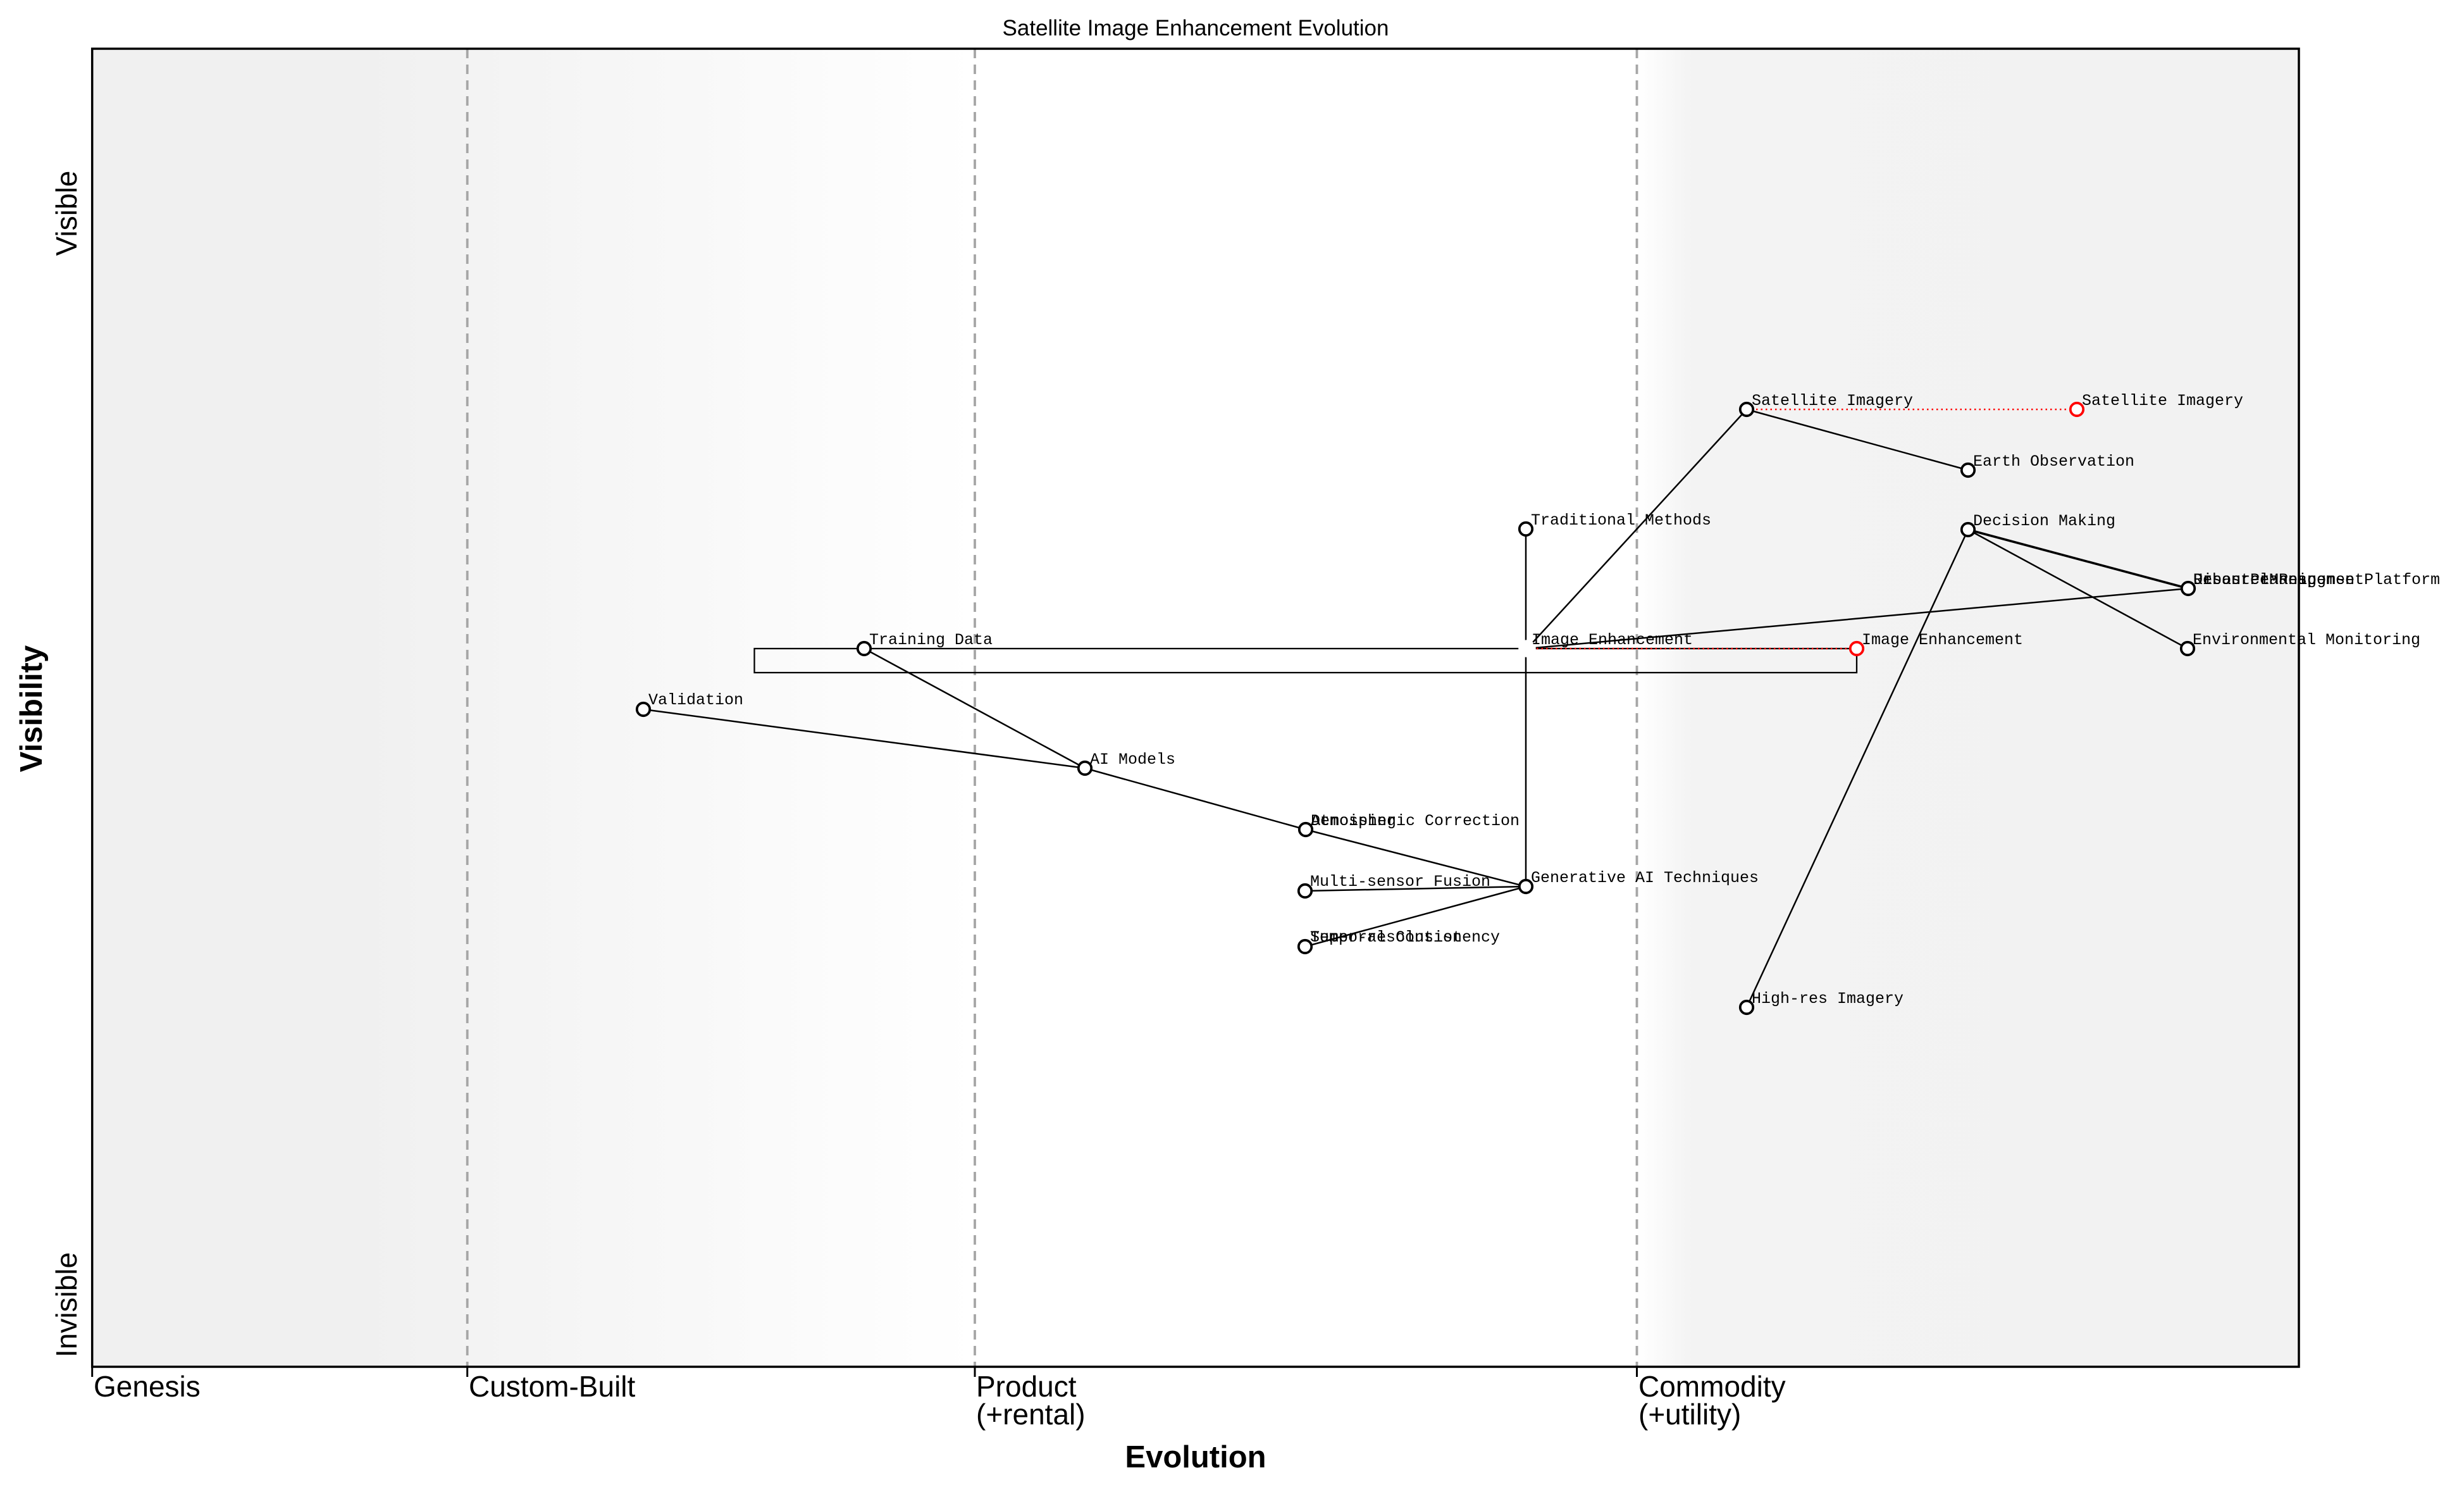 The width and height of the screenshot is (2464, 1487). I want to click on svg-text: Visibility, so click(32, 709).